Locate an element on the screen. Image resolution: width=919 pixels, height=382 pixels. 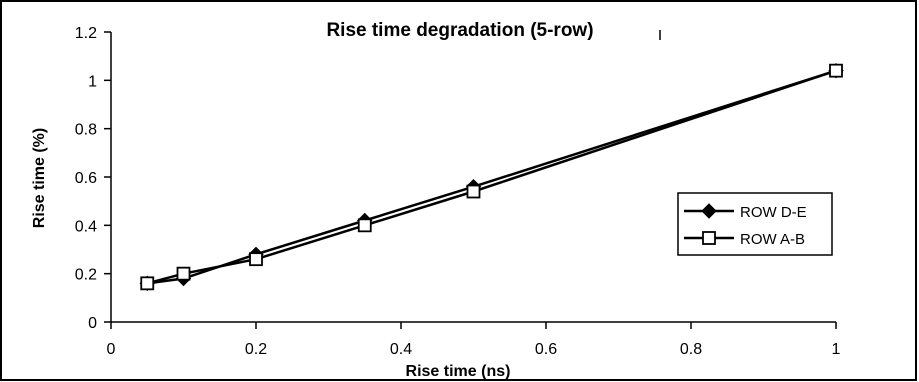
x-ticks: 0 0.2 0.4 0.6 0.8 1 is located at coordinates (474, 340).